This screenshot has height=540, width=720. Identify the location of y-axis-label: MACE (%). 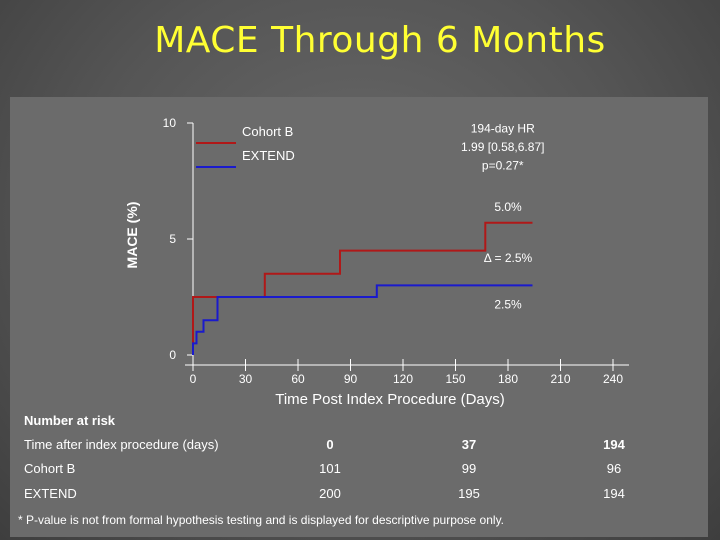
(132, 235).